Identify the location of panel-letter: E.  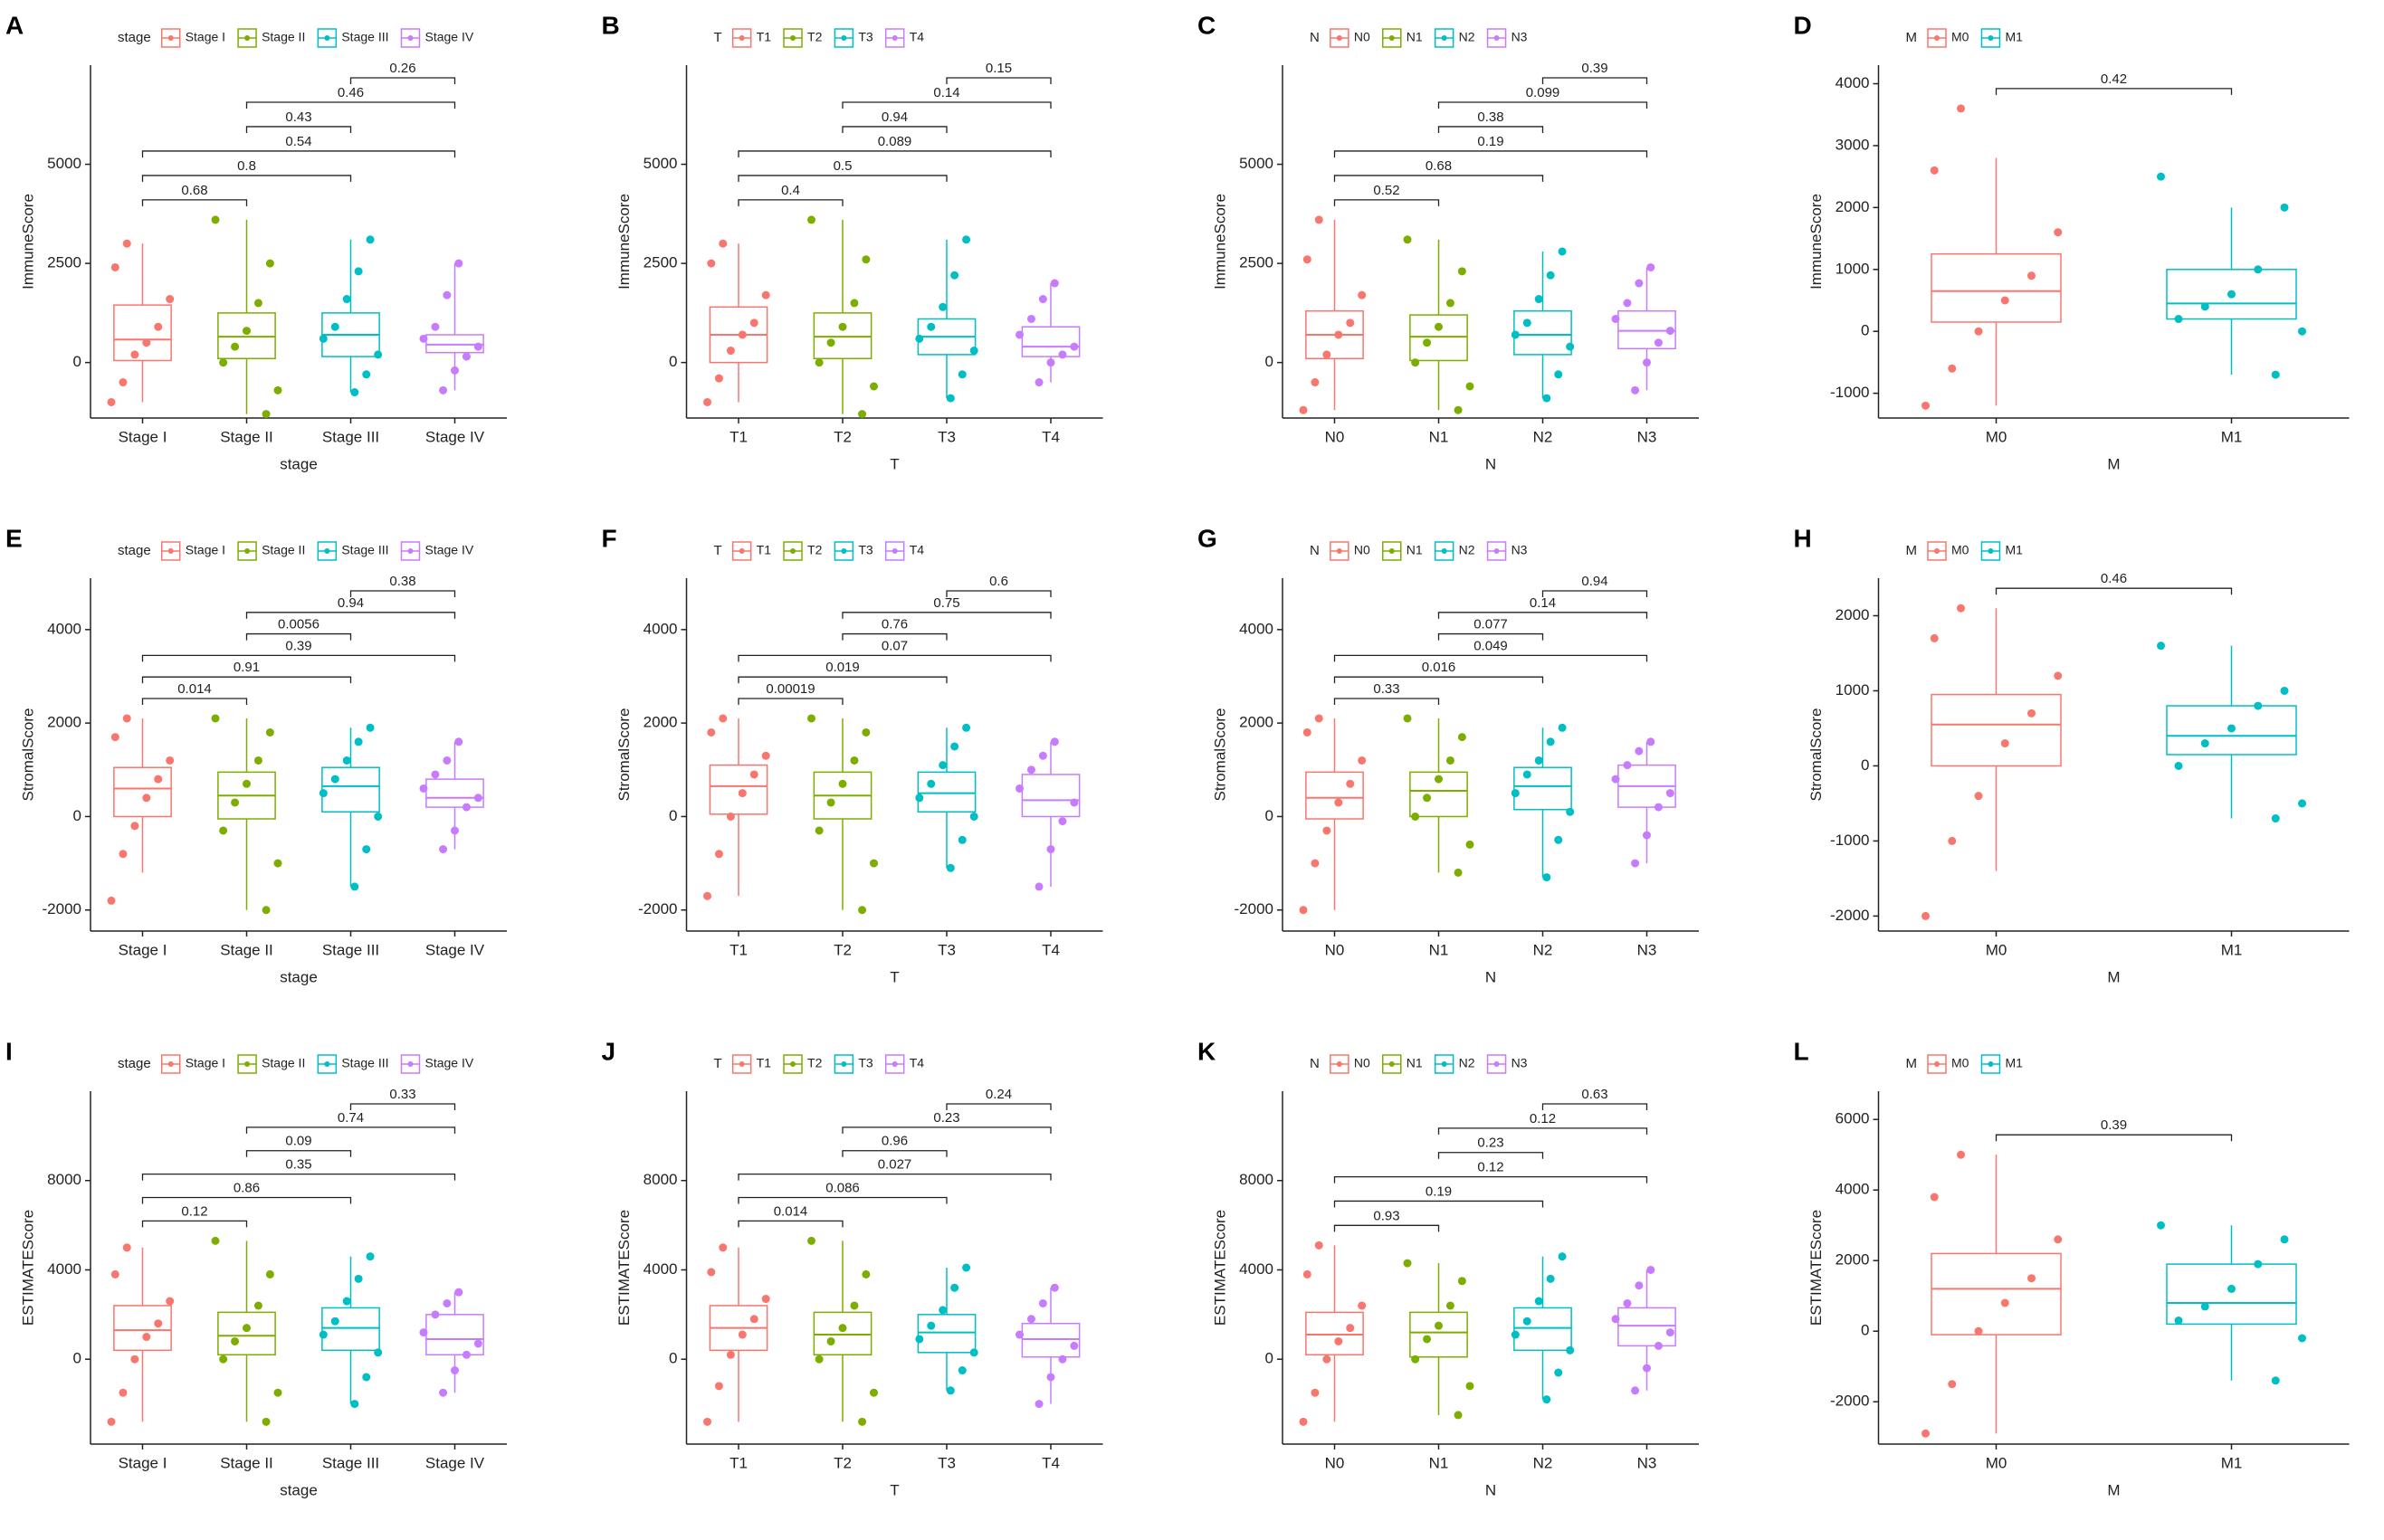
(14, 538).